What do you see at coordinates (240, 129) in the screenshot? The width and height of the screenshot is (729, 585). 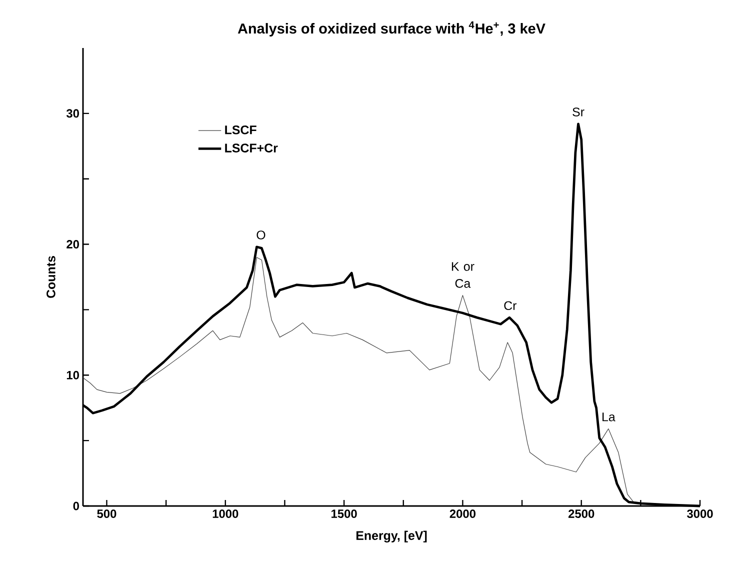 I see `legend-label: LSCF` at bounding box center [240, 129].